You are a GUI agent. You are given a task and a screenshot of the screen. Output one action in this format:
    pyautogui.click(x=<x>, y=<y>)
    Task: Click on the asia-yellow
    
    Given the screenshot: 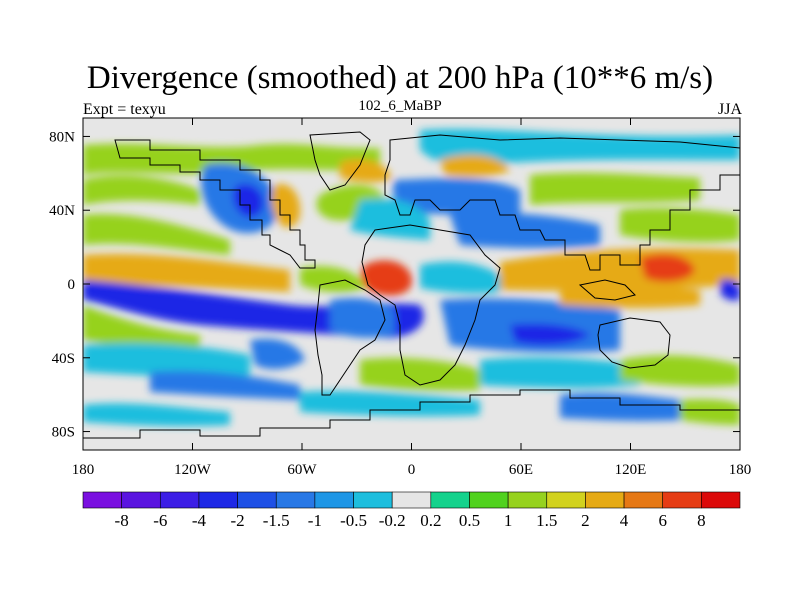 What is the action you would take?
    pyautogui.click(x=475, y=165)
    